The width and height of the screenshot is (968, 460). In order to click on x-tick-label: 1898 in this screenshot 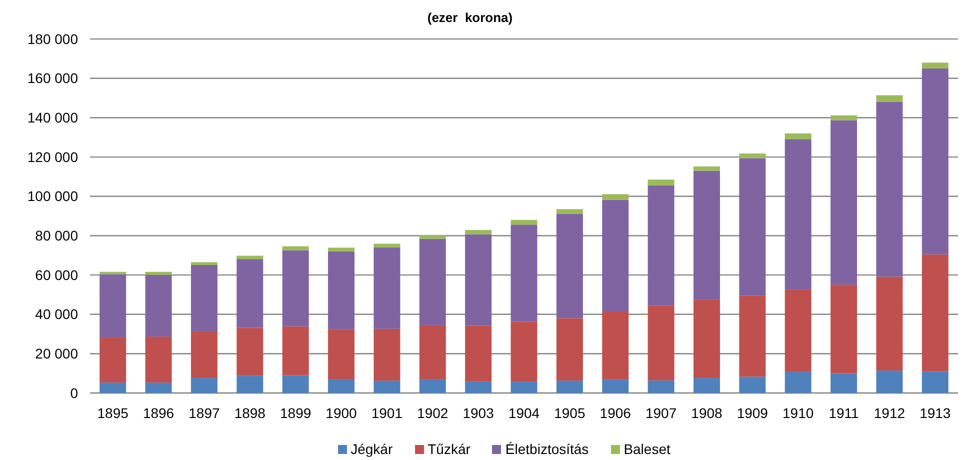, I will do `click(250, 413)`.